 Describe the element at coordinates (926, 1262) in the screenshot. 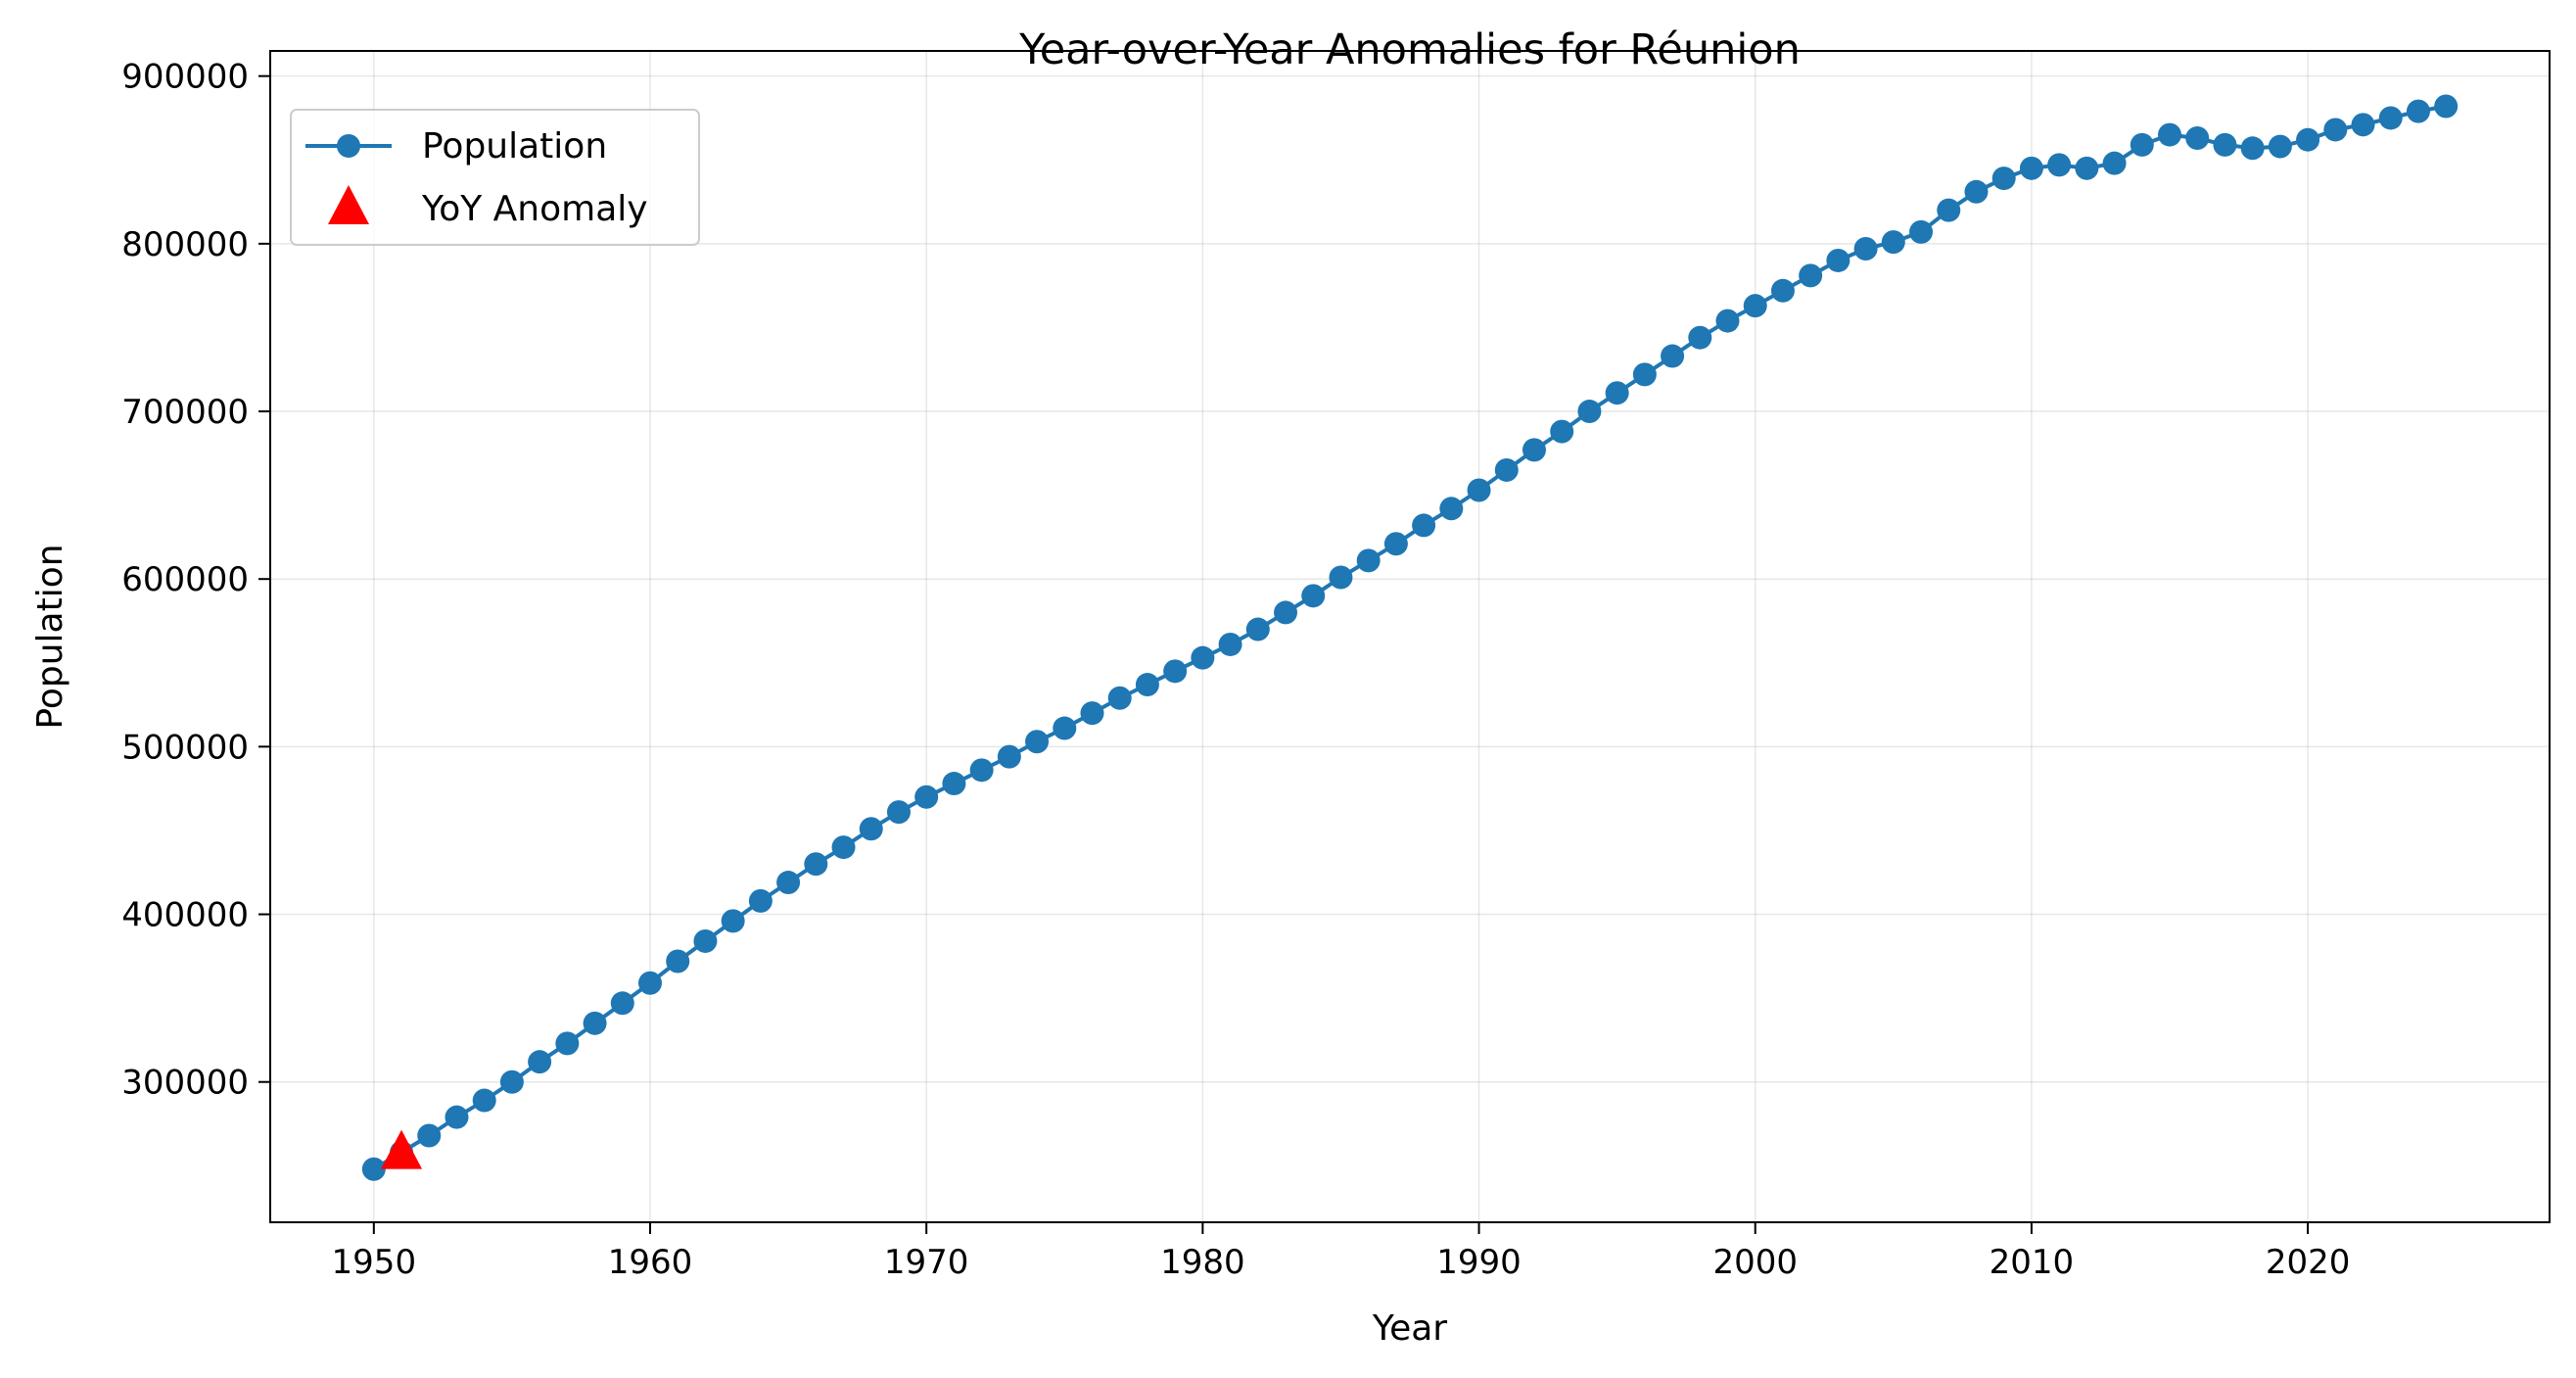

I see `x-tick-label: 1970` at that location.